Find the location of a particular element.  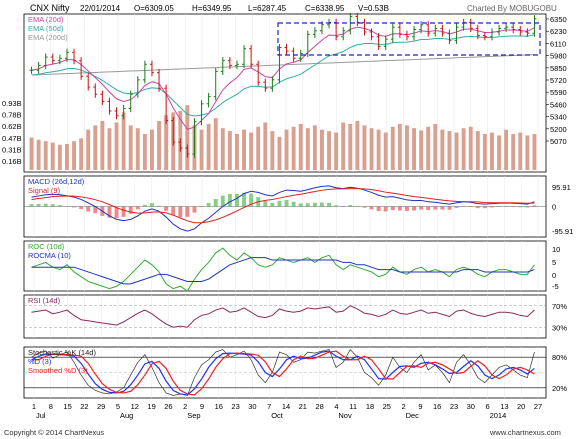

consolidation-box is located at coordinates (409, 39).